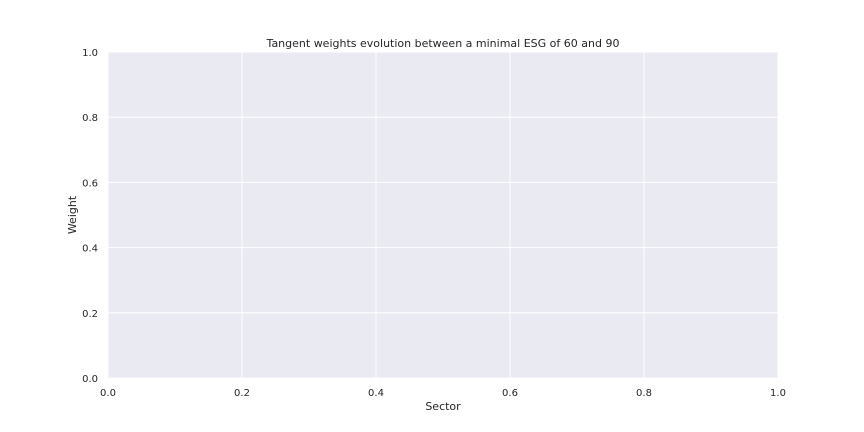 This screenshot has height=432, width=864. Describe the element at coordinates (90, 379) in the screenshot. I see `y-tick-label: 0.0` at that location.